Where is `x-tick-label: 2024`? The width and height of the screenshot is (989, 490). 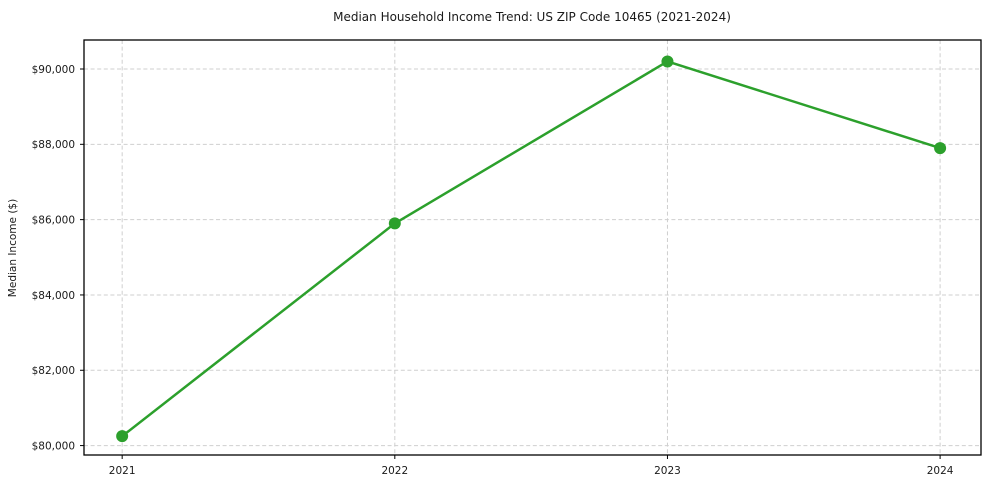 x-tick-label: 2024 is located at coordinates (940, 471).